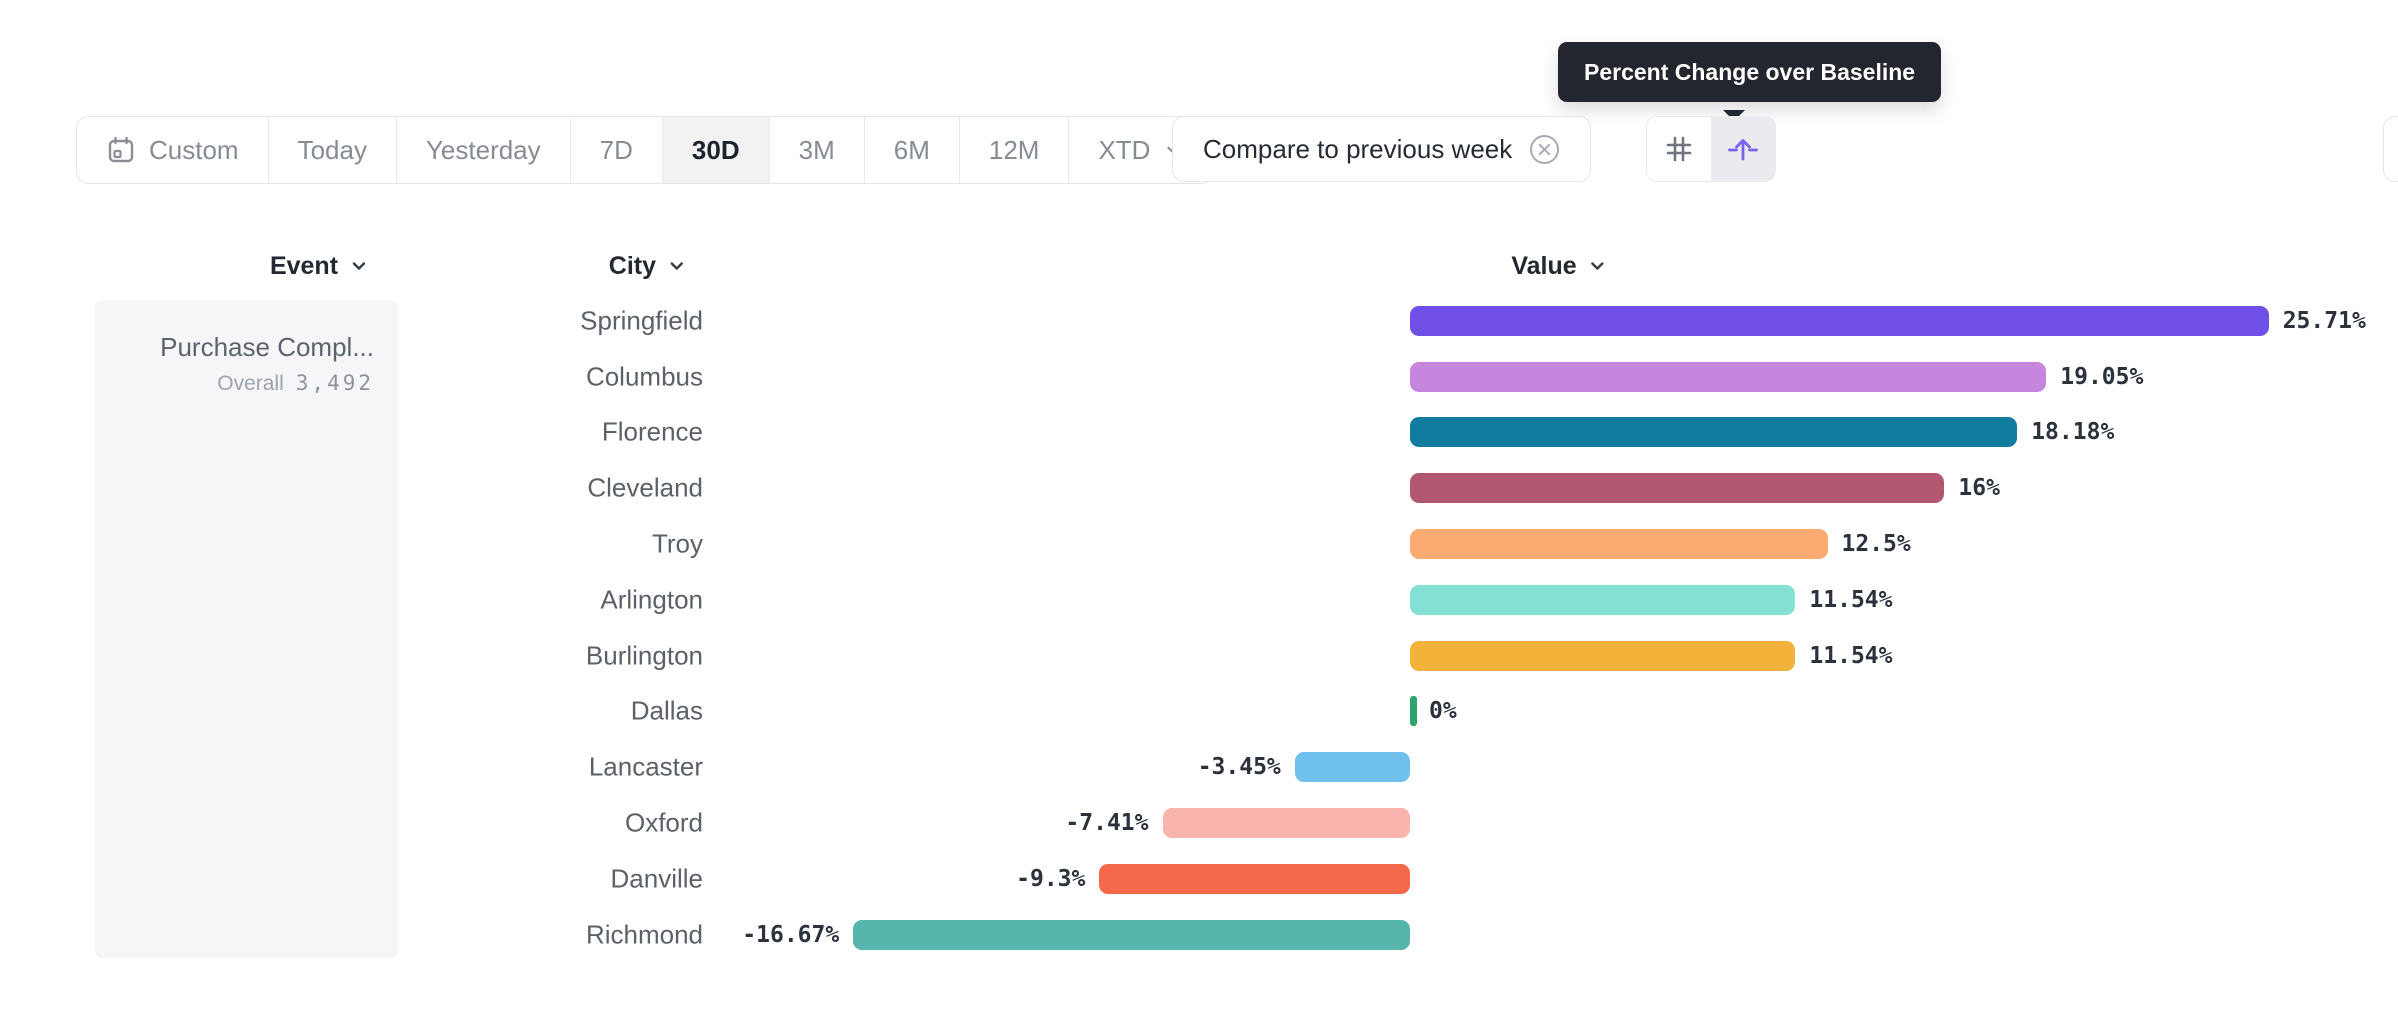  I want to click on date-range-today: Today, so click(333, 150).